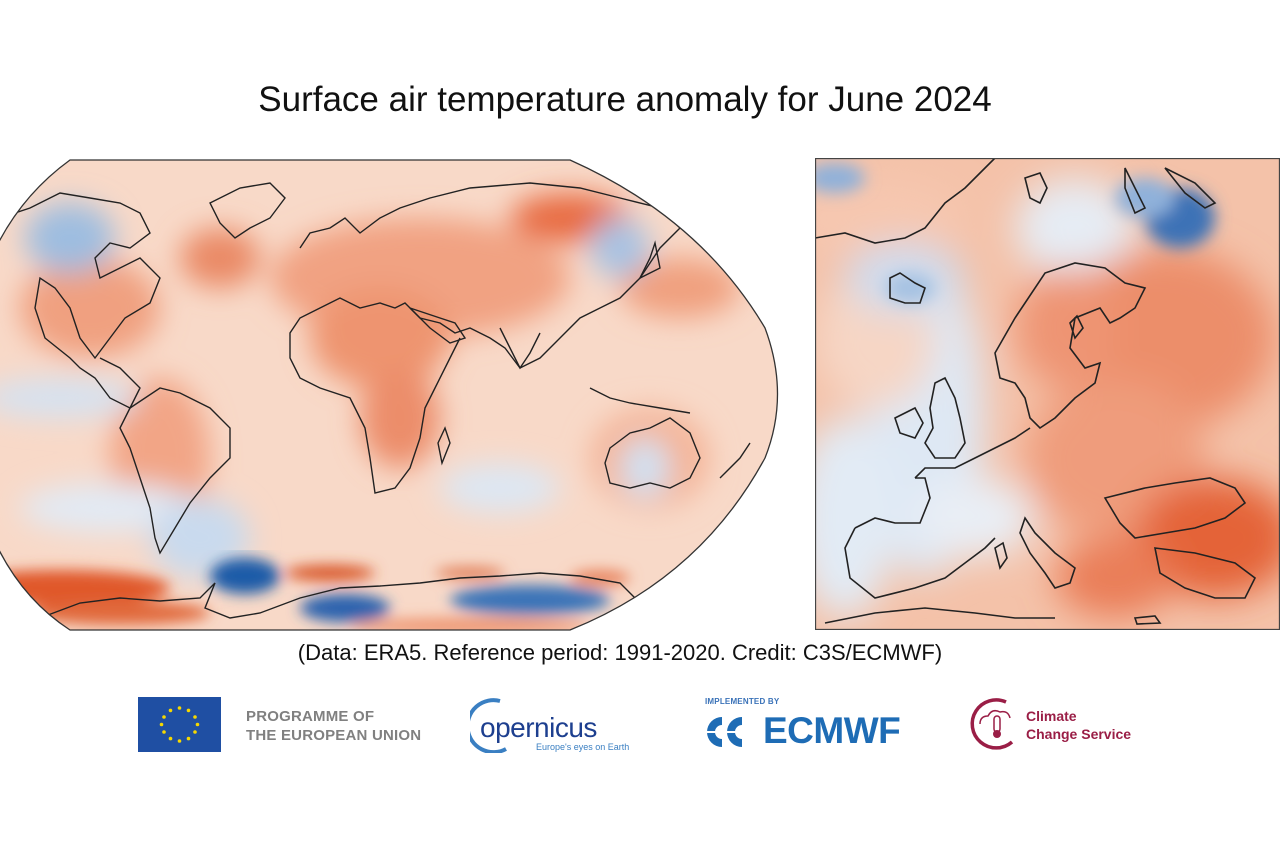 Image resolution: width=1280 pixels, height=853 pixels. What do you see at coordinates (832, 730) in the screenshot?
I see `ecmwf-logo-text: ECMWF` at bounding box center [832, 730].